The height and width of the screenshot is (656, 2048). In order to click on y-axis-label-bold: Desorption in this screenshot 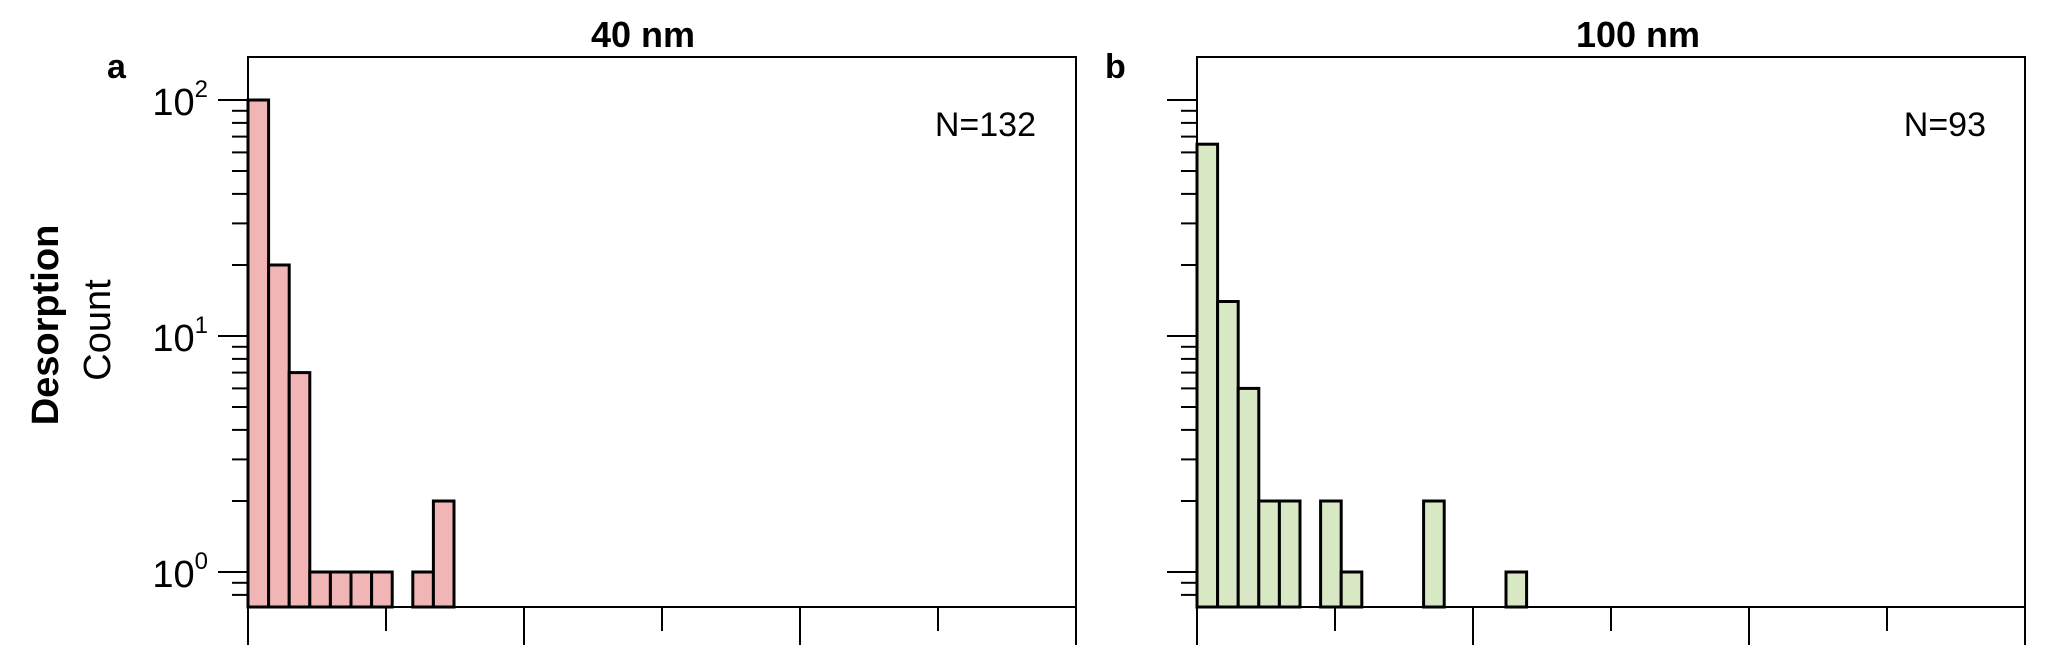, I will do `click(46, 325)`.